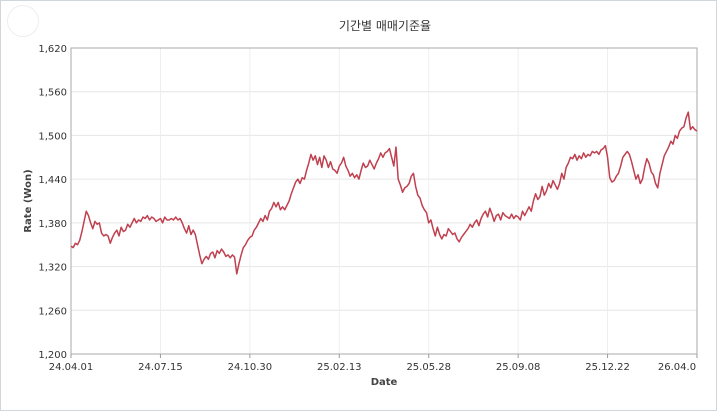  I want to click on y-tick-label: 1,200, so click(52, 355).